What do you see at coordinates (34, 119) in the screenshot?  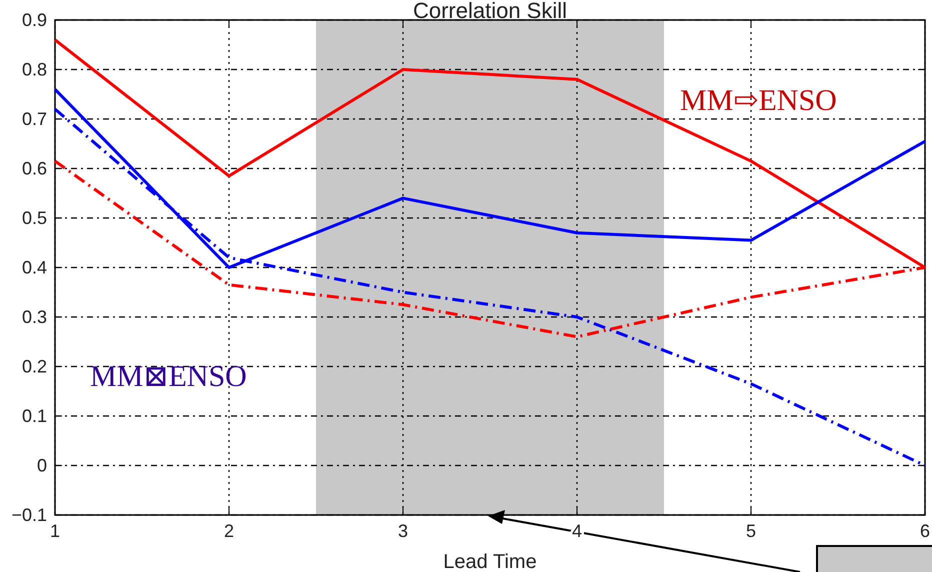 I see `y-tick-label: 0.7` at bounding box center [34, 119].